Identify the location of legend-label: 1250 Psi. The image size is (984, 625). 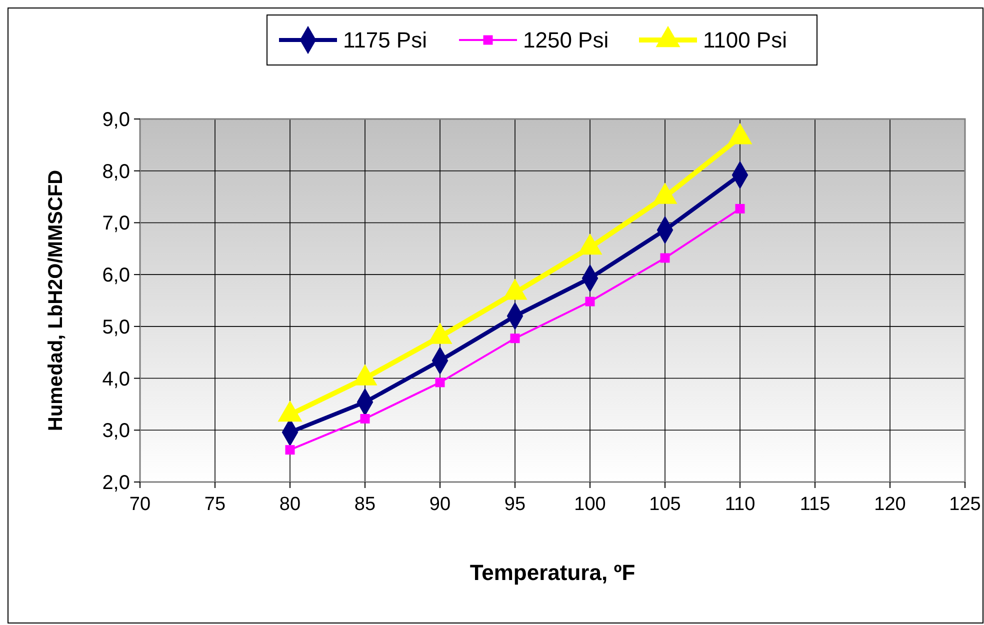
(566, 40).